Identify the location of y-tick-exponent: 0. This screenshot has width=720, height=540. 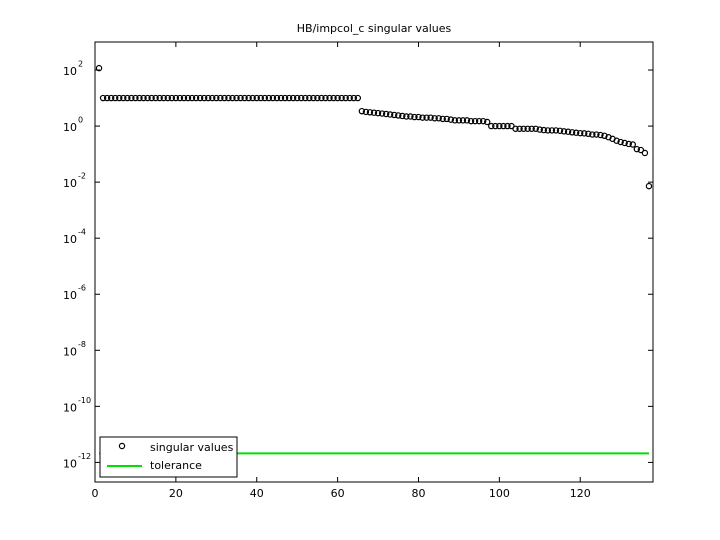
(80, 120).